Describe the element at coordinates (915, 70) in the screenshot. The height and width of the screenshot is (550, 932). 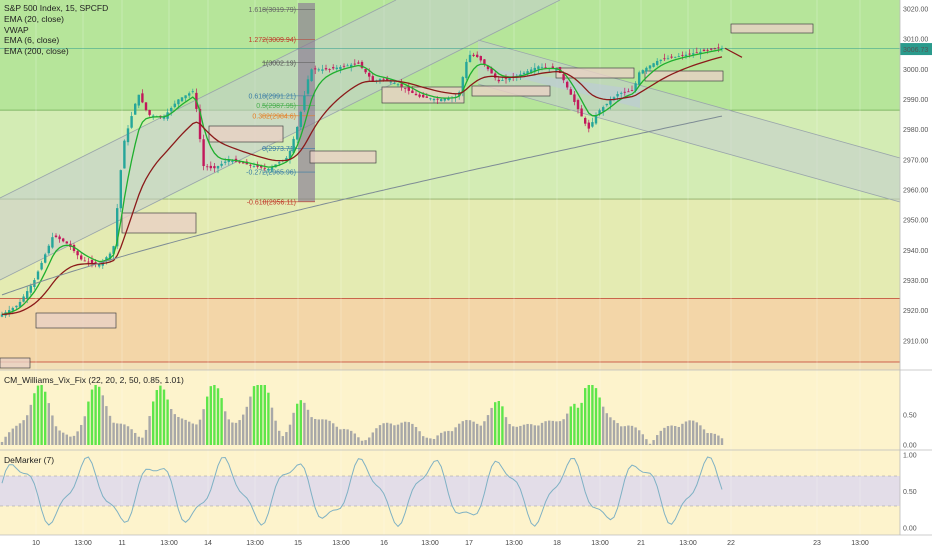
I see `price-tick-9: 3000.00` at that location.